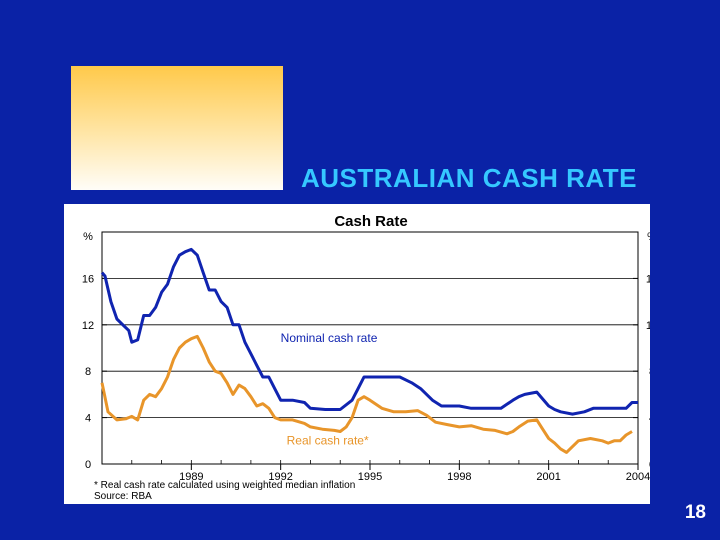 Image resolution: width=720 pixels, height=540 pixels. I want to click on series-annotation: Real cash rate*, so click(328, 440).